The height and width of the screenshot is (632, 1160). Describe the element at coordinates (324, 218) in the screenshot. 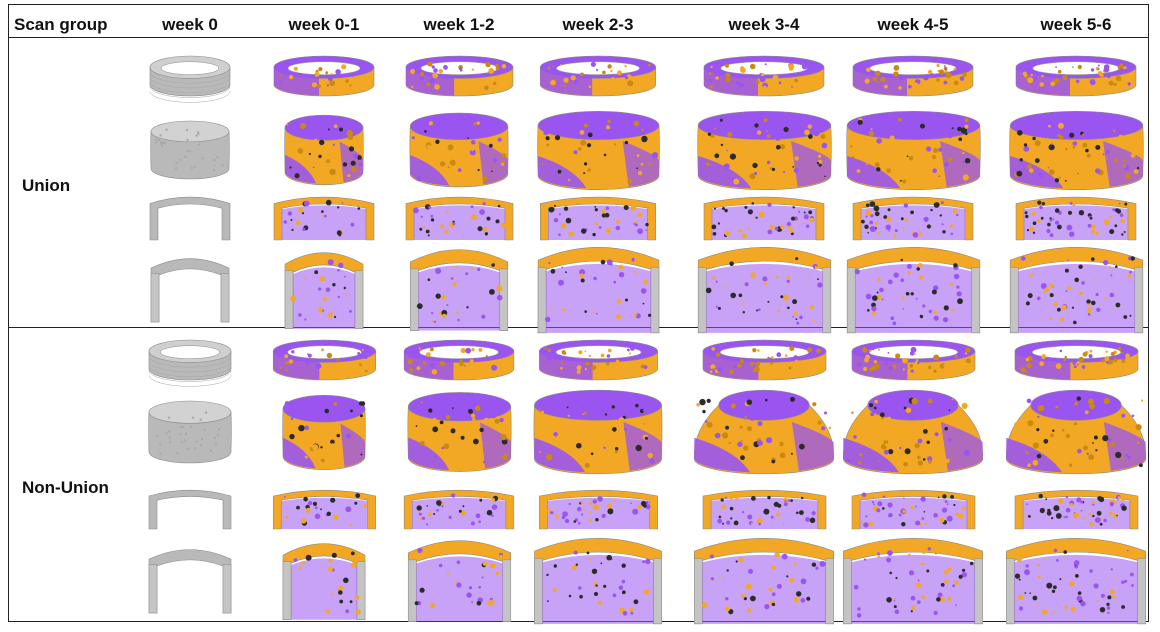

I see `scan-union-cutaway-top-w1` at that location.